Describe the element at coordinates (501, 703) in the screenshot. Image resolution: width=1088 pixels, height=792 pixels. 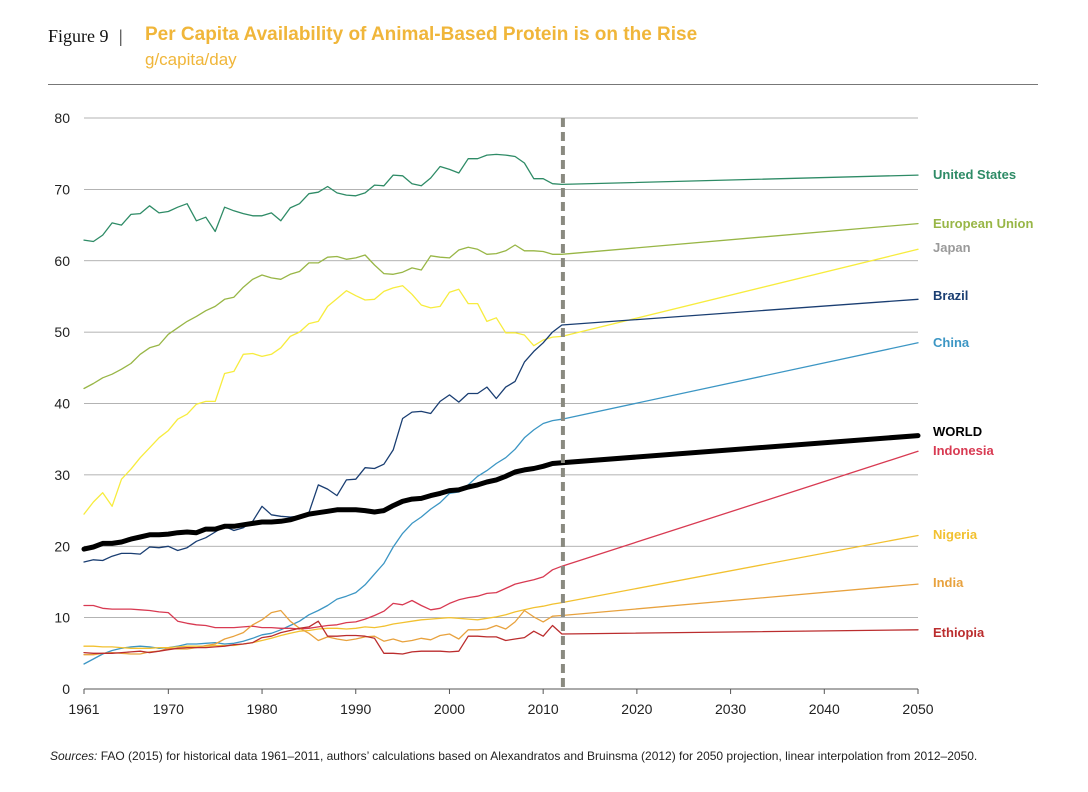
I see `x-axis: 1961 1970 1980 1990 2000 2010 2020 2030 2040 2050` at that location.